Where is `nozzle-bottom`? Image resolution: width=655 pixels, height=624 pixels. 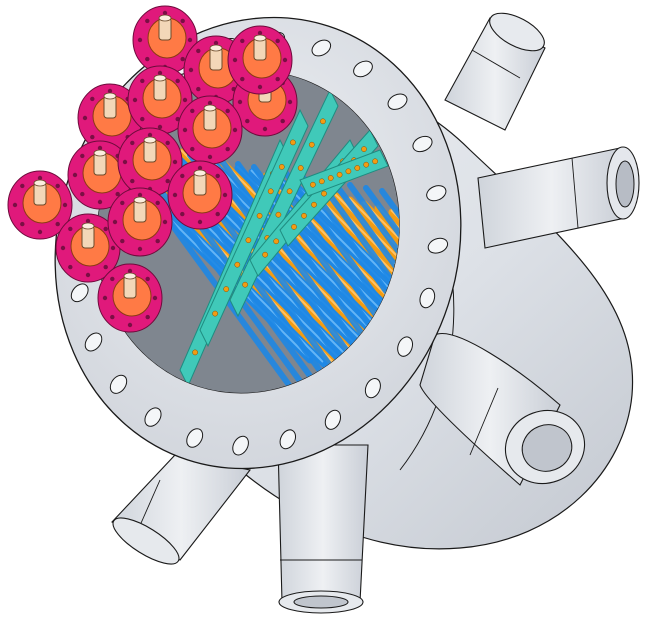 nozzle-bottom is located at coordinates (323, 529).